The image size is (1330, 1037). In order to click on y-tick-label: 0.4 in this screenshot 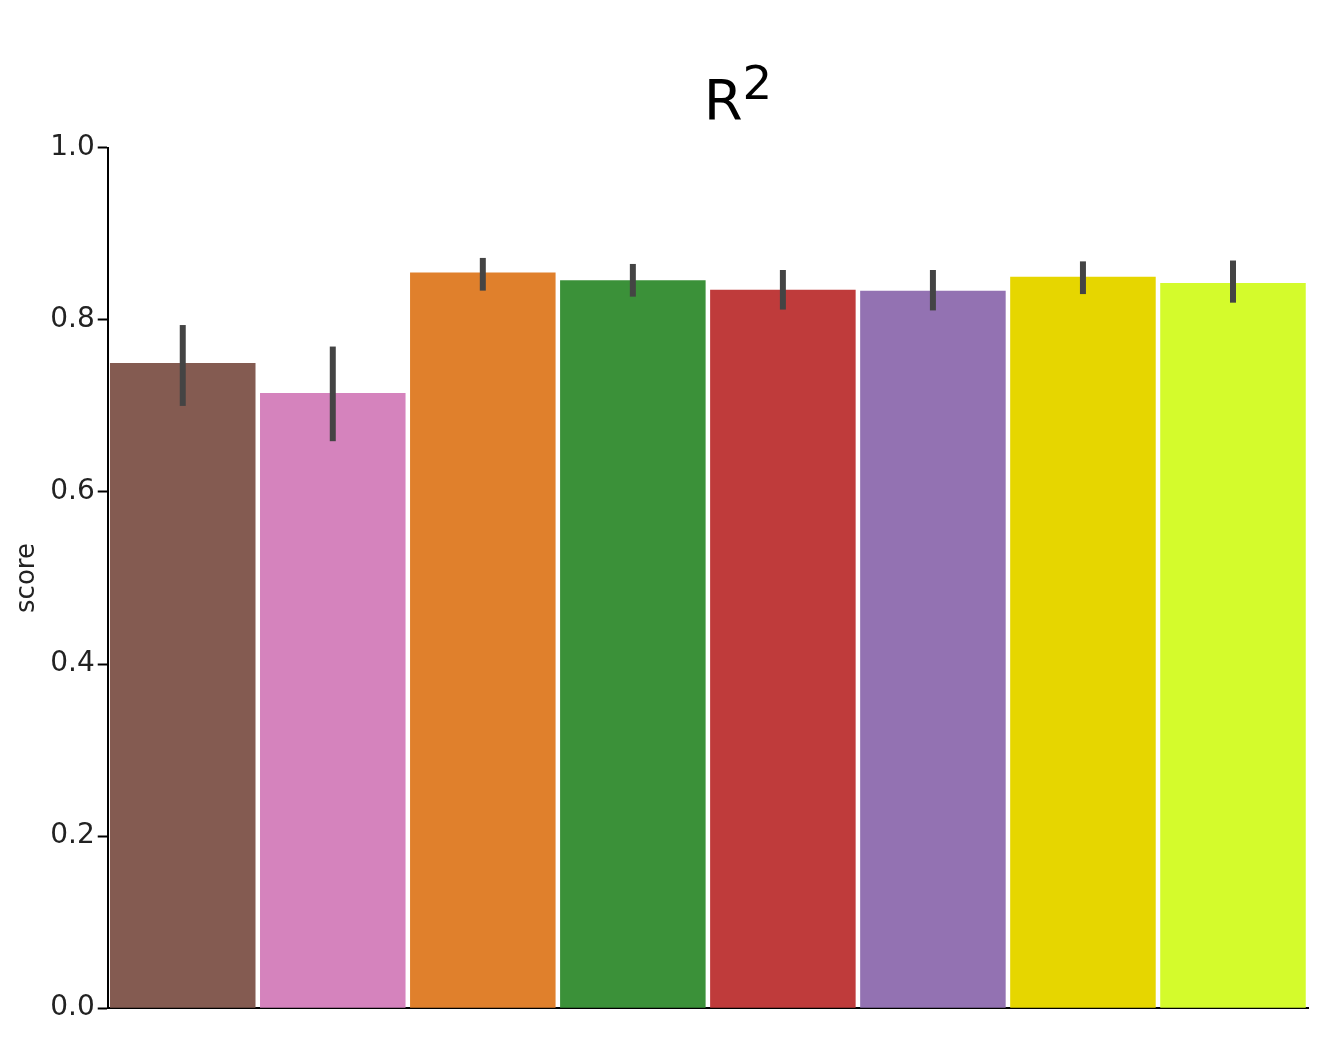, I will do `click(72, 662)`.